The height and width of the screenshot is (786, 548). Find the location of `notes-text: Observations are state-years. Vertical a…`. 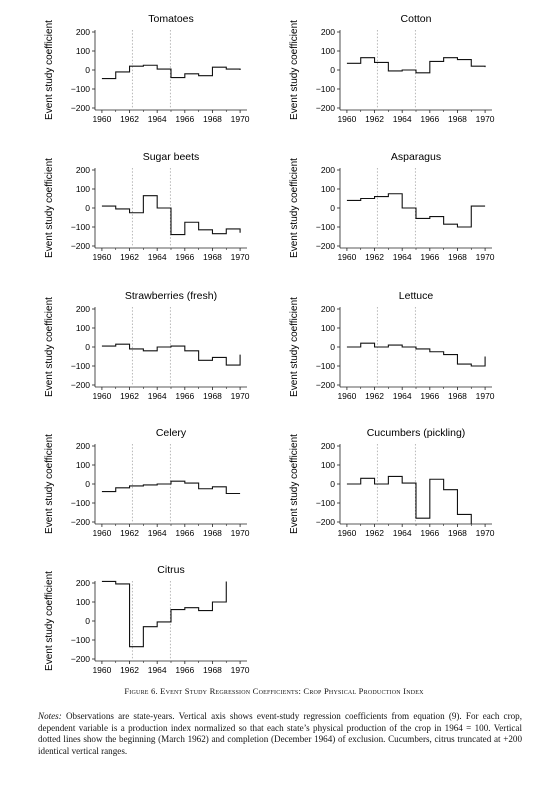

notes-text: Observations are state-years. Vertical a… is located at coordinates (280, 733).